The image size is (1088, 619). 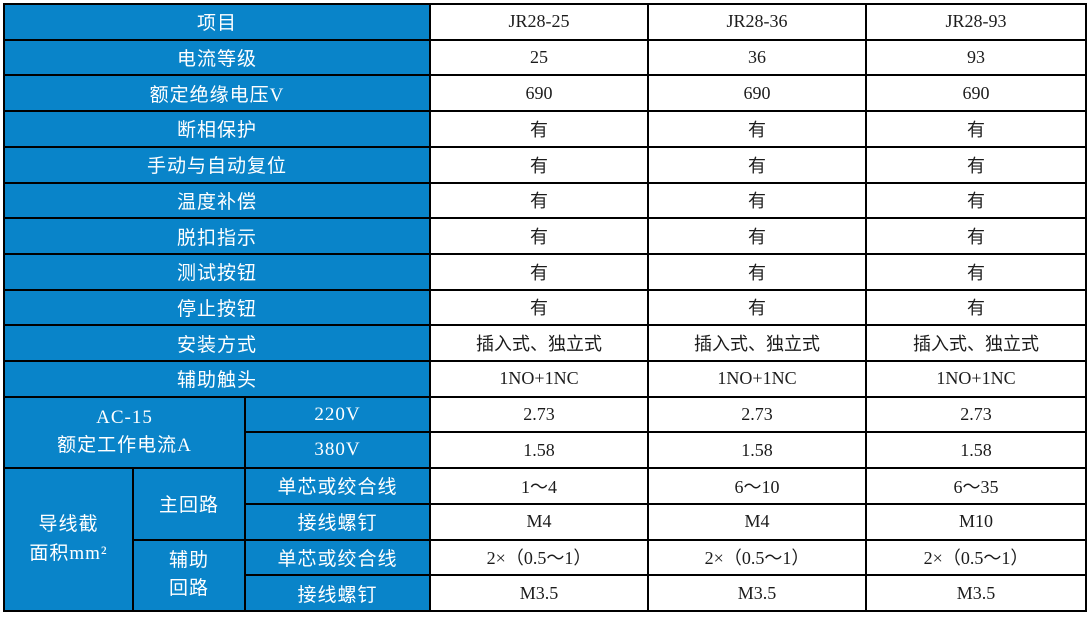 I want to click on table-row-ac15-220v: AC-15 额定工作电流A 220V 2.73 2.73 2.73, so click(x=545, y=432).